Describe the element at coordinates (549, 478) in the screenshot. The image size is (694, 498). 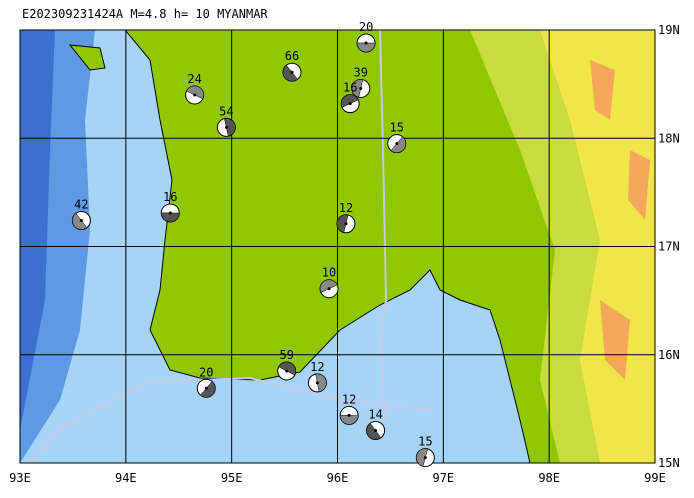
I see `x-tick-label: 98E` at that location.